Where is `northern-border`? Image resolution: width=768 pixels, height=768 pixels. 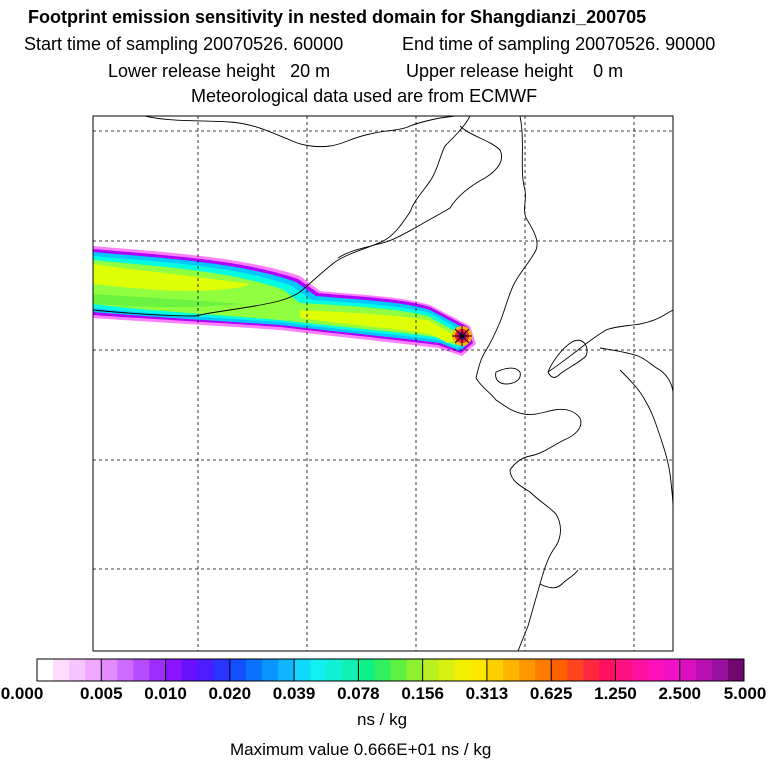 northern-border is located at coordinates (300, 132).